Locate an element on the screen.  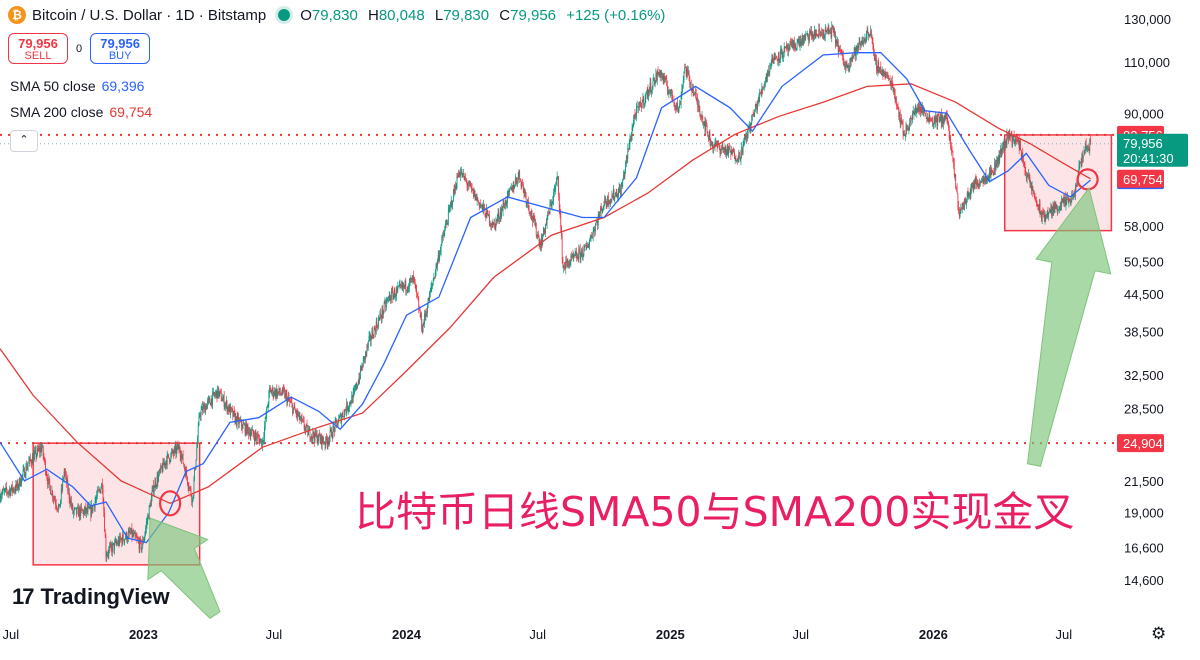
low-label: L is located at coordinates (439, 15).